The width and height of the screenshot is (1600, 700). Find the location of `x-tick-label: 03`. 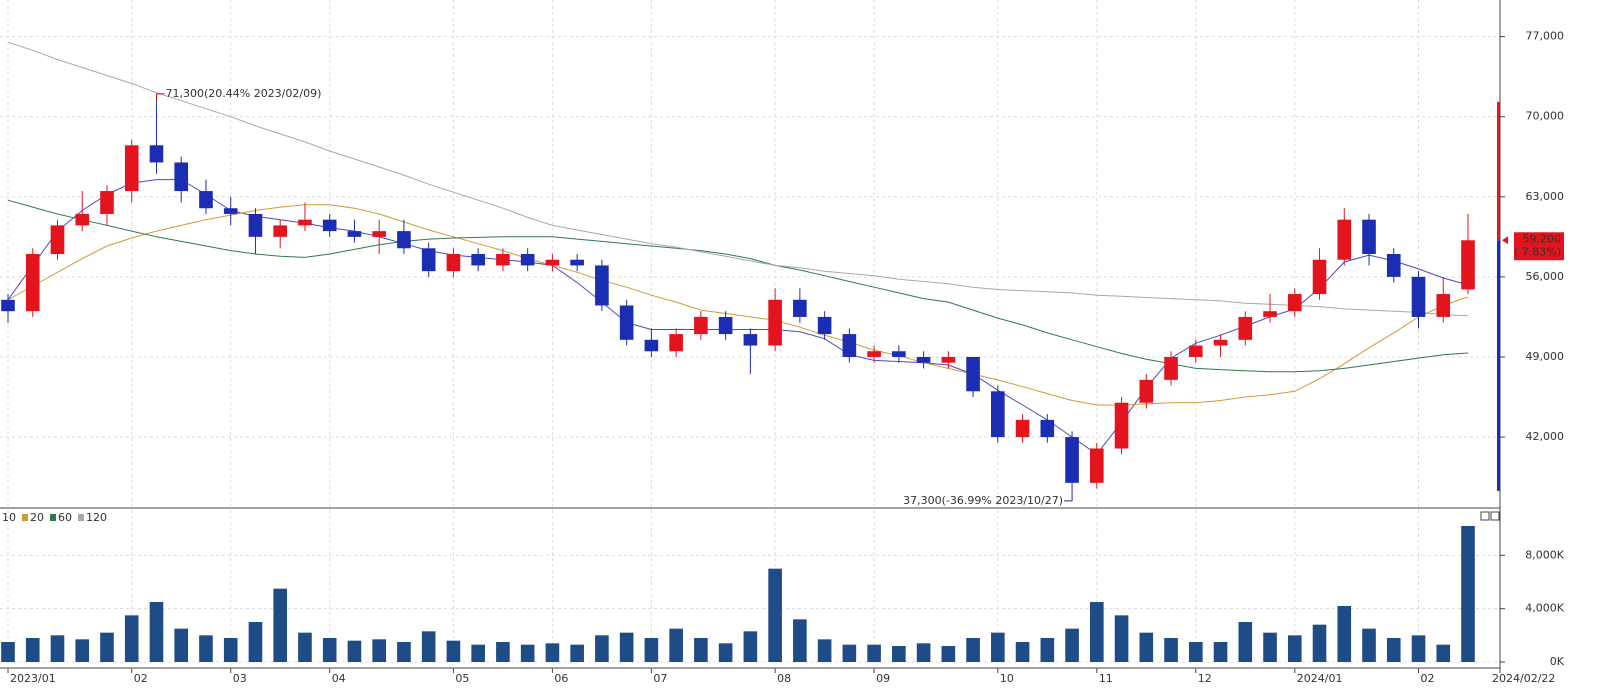

x-tick-label: 03 is located at coordinates (240, 678).